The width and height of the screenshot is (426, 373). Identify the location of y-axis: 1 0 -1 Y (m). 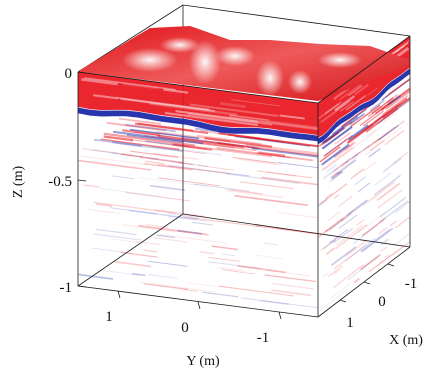
(193, 329).